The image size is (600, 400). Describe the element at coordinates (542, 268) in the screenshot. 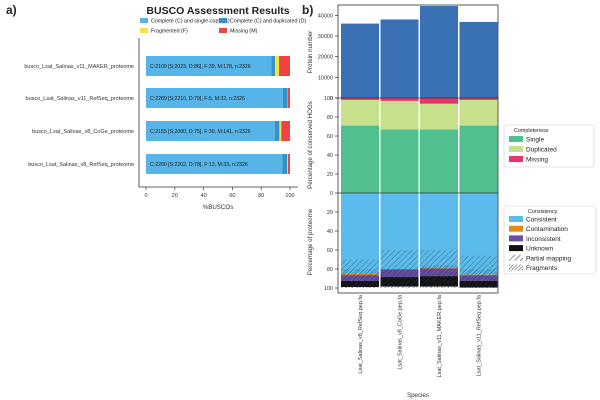

I see `consistency-legend-label: Fragments` at that location.